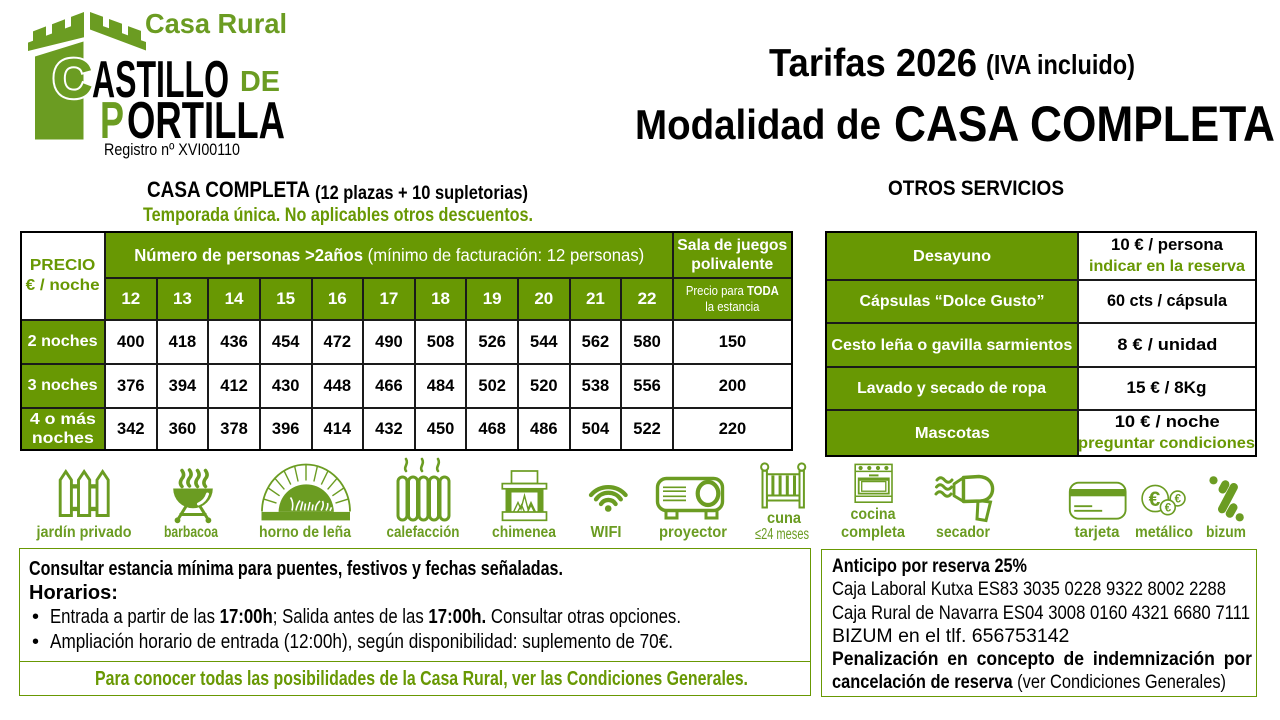  Describe the element at coordinates (160, 80) in the screenshot. I see `svg-text: ASTILLO` at that location.